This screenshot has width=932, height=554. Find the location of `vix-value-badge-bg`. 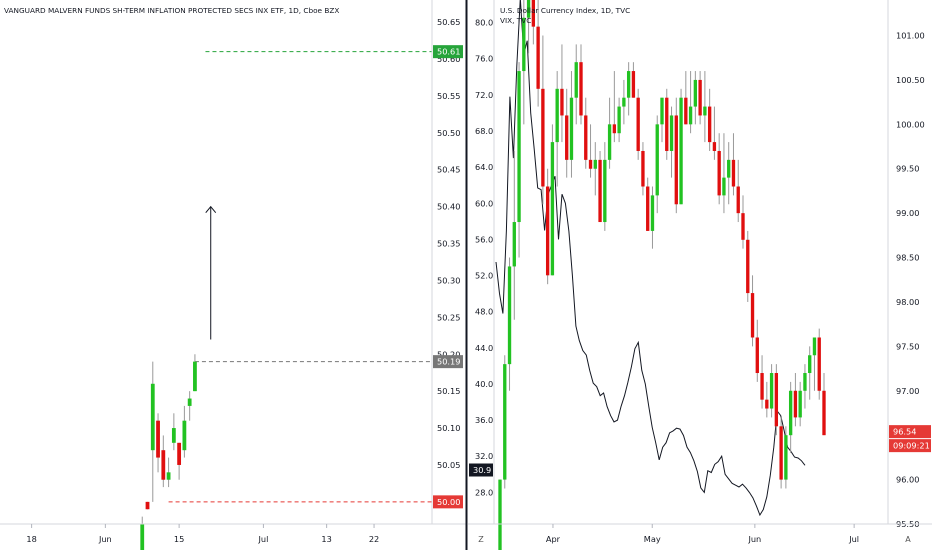

vix-value-badge-bg is located at coordinates (481, 470).